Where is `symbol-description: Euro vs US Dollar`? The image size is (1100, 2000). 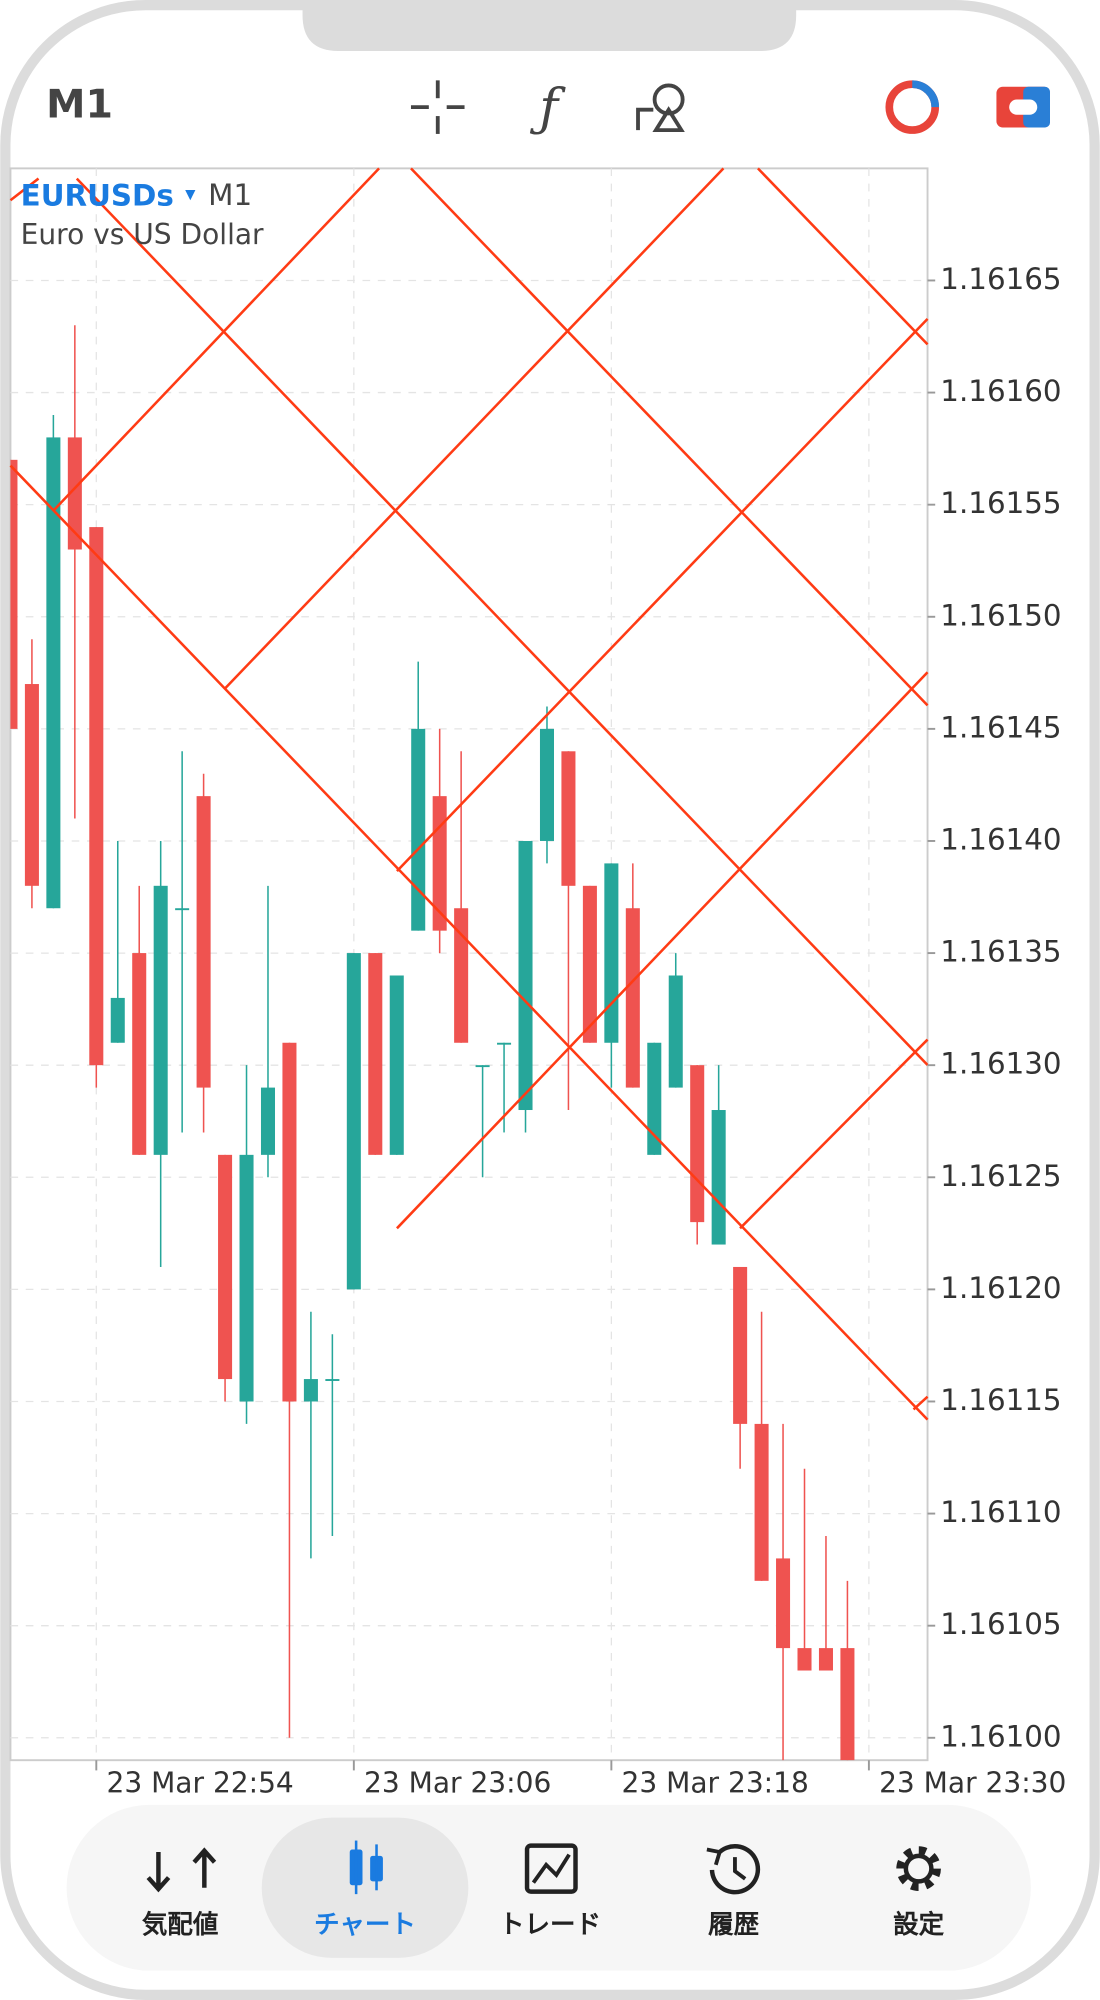 symbol-description: Euro vs US Dollar is located at coordinates (142, 234).